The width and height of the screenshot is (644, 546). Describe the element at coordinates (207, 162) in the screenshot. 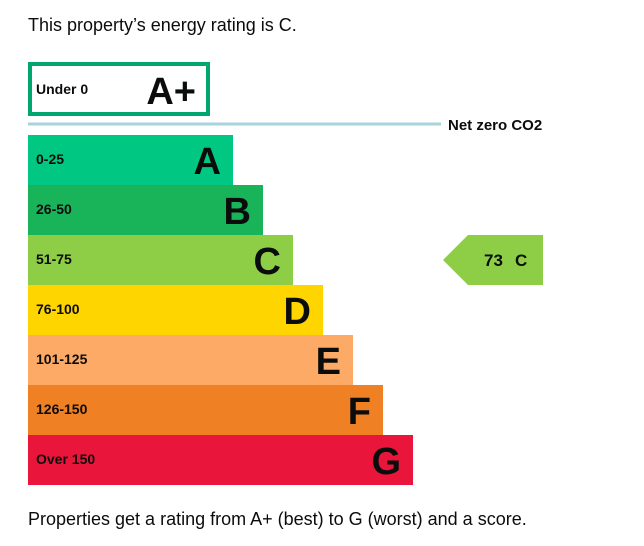

I see `band-a-letter: A` at that location.